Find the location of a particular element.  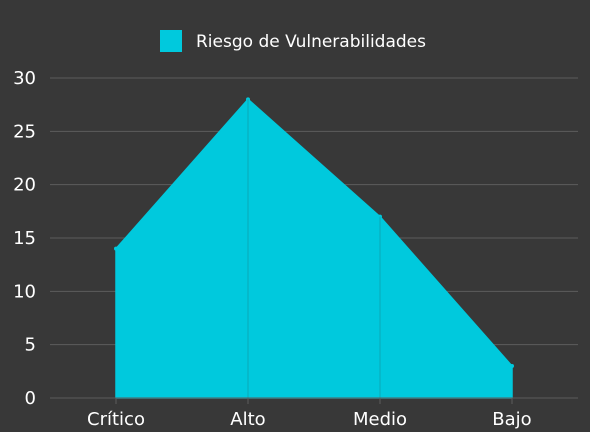

y-tick-label: 15 is located at coordinates (24, 238).